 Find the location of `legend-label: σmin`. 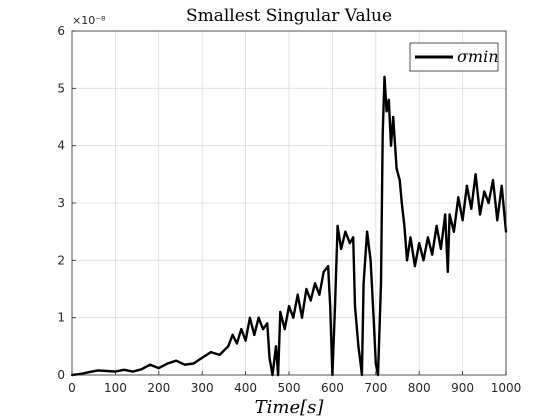

legend-label: σmin is located at coordinates (478, 56).